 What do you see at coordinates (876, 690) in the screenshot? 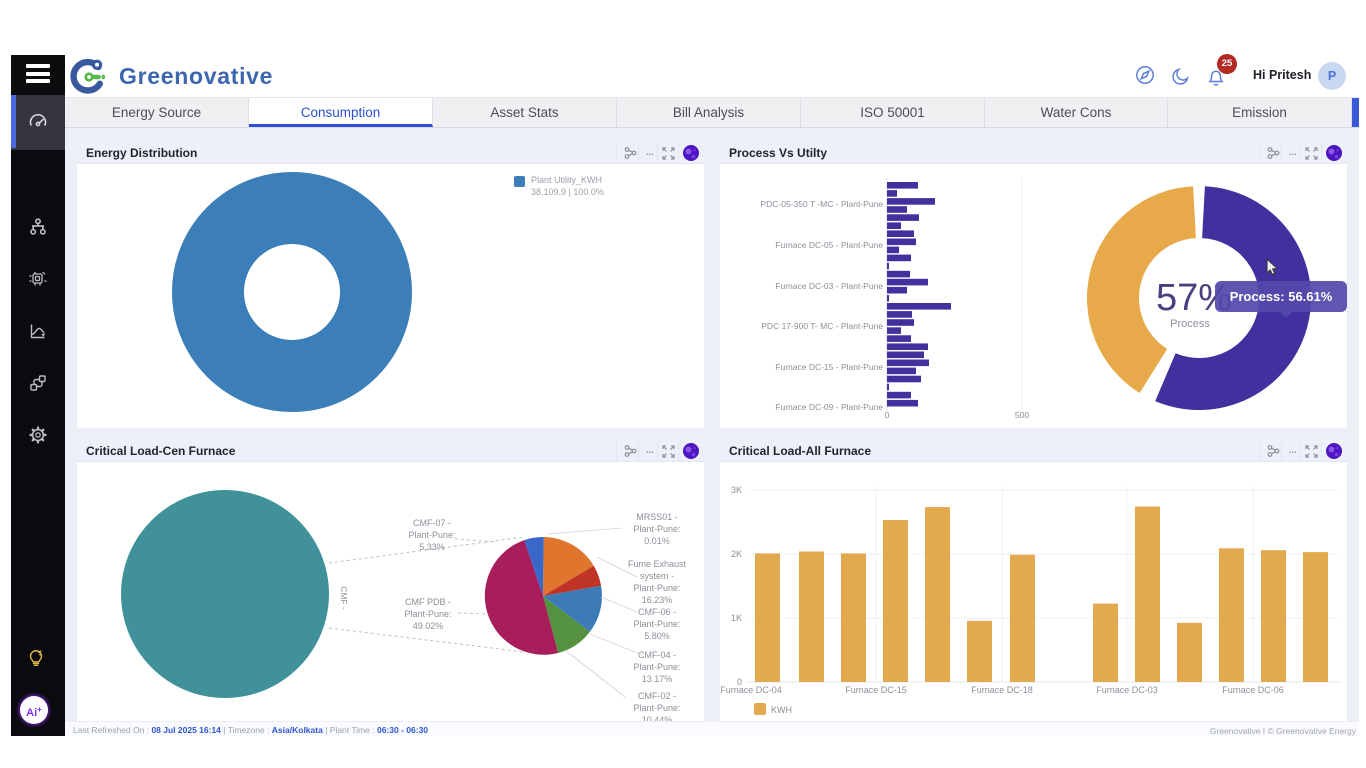
I see `svg-text: Furnace DC-15` at bounding box center [876, 690].